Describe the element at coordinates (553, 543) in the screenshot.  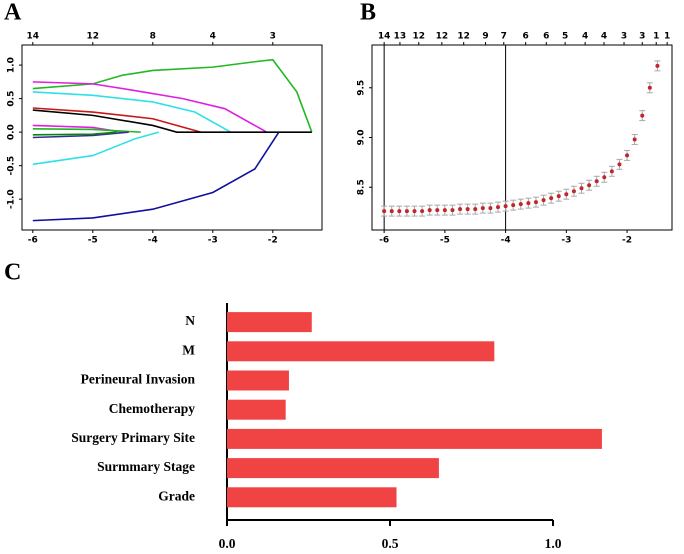
I see `x-tick-label: 1.0` at that location.